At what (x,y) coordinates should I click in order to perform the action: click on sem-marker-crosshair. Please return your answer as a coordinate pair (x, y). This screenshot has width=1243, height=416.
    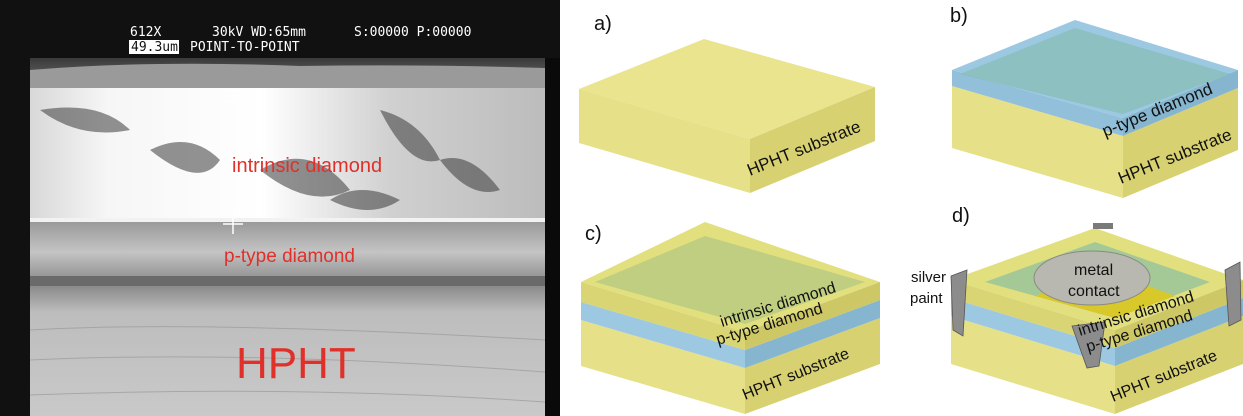
    Looking at the image, I should click on (233, 224).